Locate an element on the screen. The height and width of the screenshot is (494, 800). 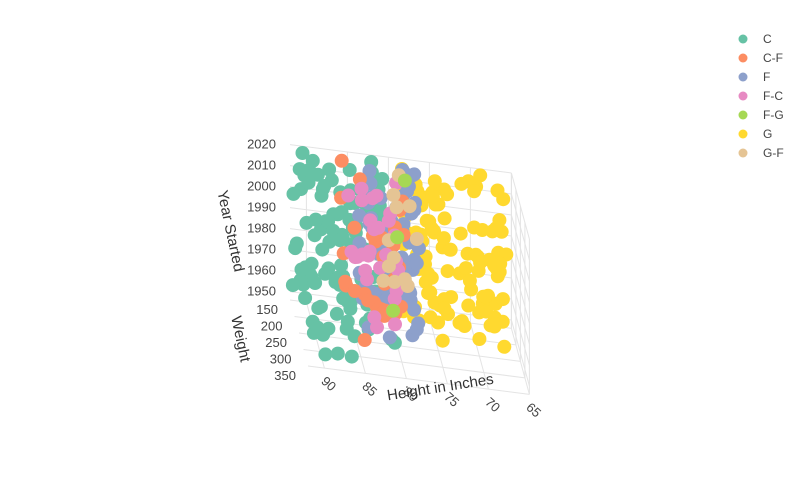
z-tick-label: 2000 is located at coordinates (261, 186).